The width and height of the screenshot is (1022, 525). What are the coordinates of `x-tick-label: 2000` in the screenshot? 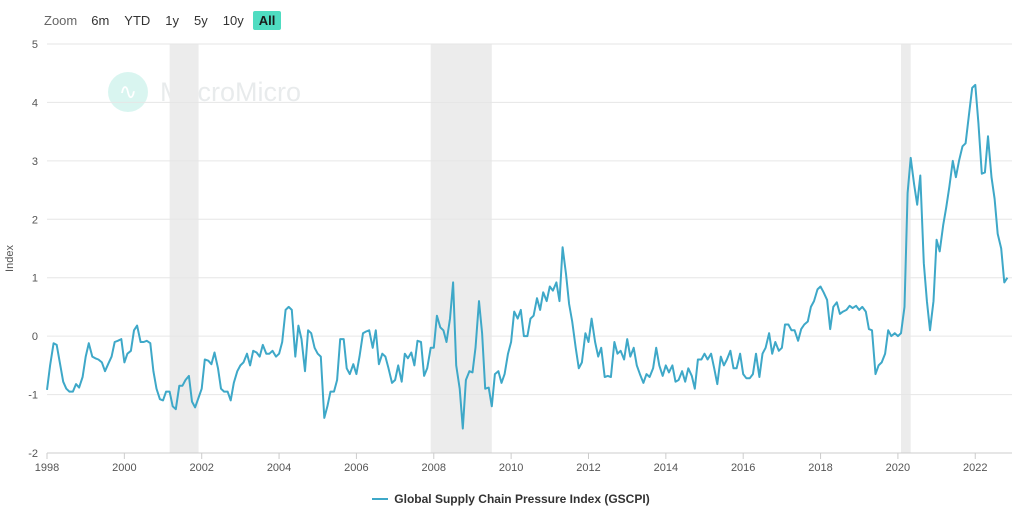 It's located at (124, 468).